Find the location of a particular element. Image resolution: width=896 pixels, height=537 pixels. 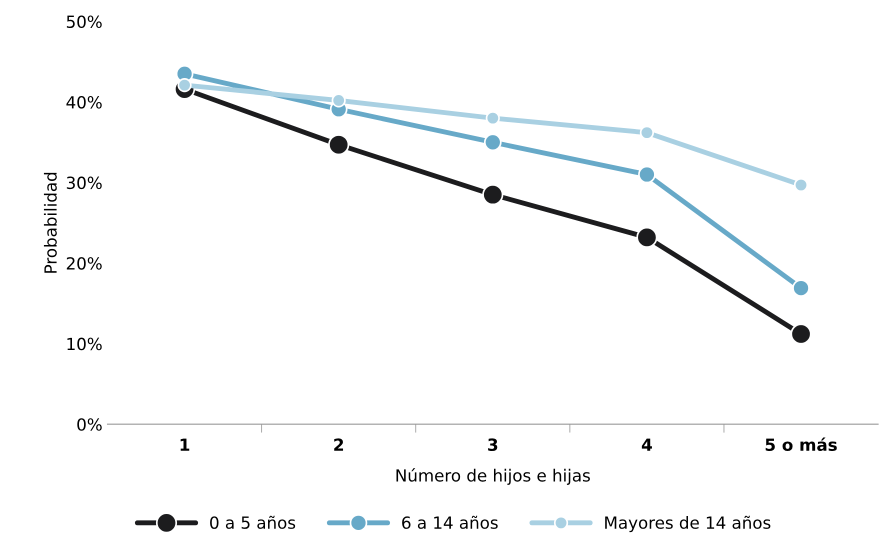

legend-label: Mayores de 14 años is located at coordinates (687, 524).